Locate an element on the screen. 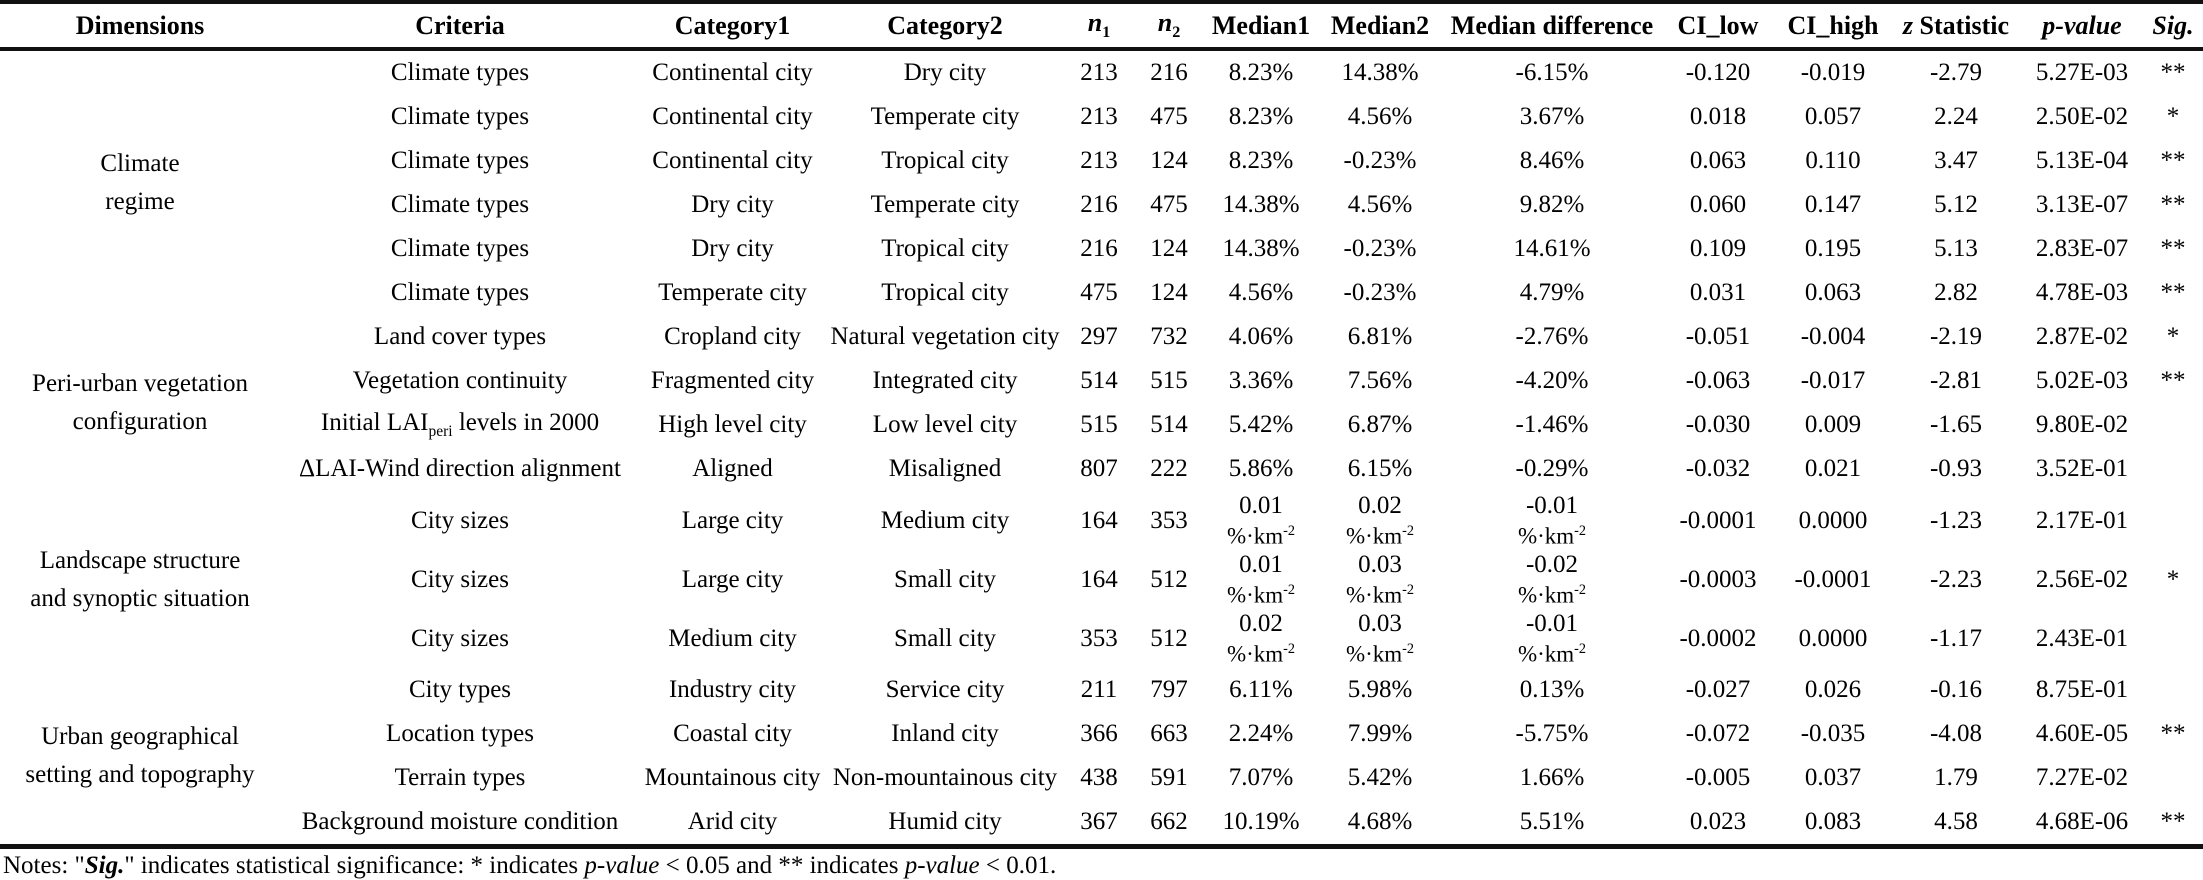 This screenshot has width=2203, height=880. column-header-median-difference: Median difference is located at coordinates (1552, 26).